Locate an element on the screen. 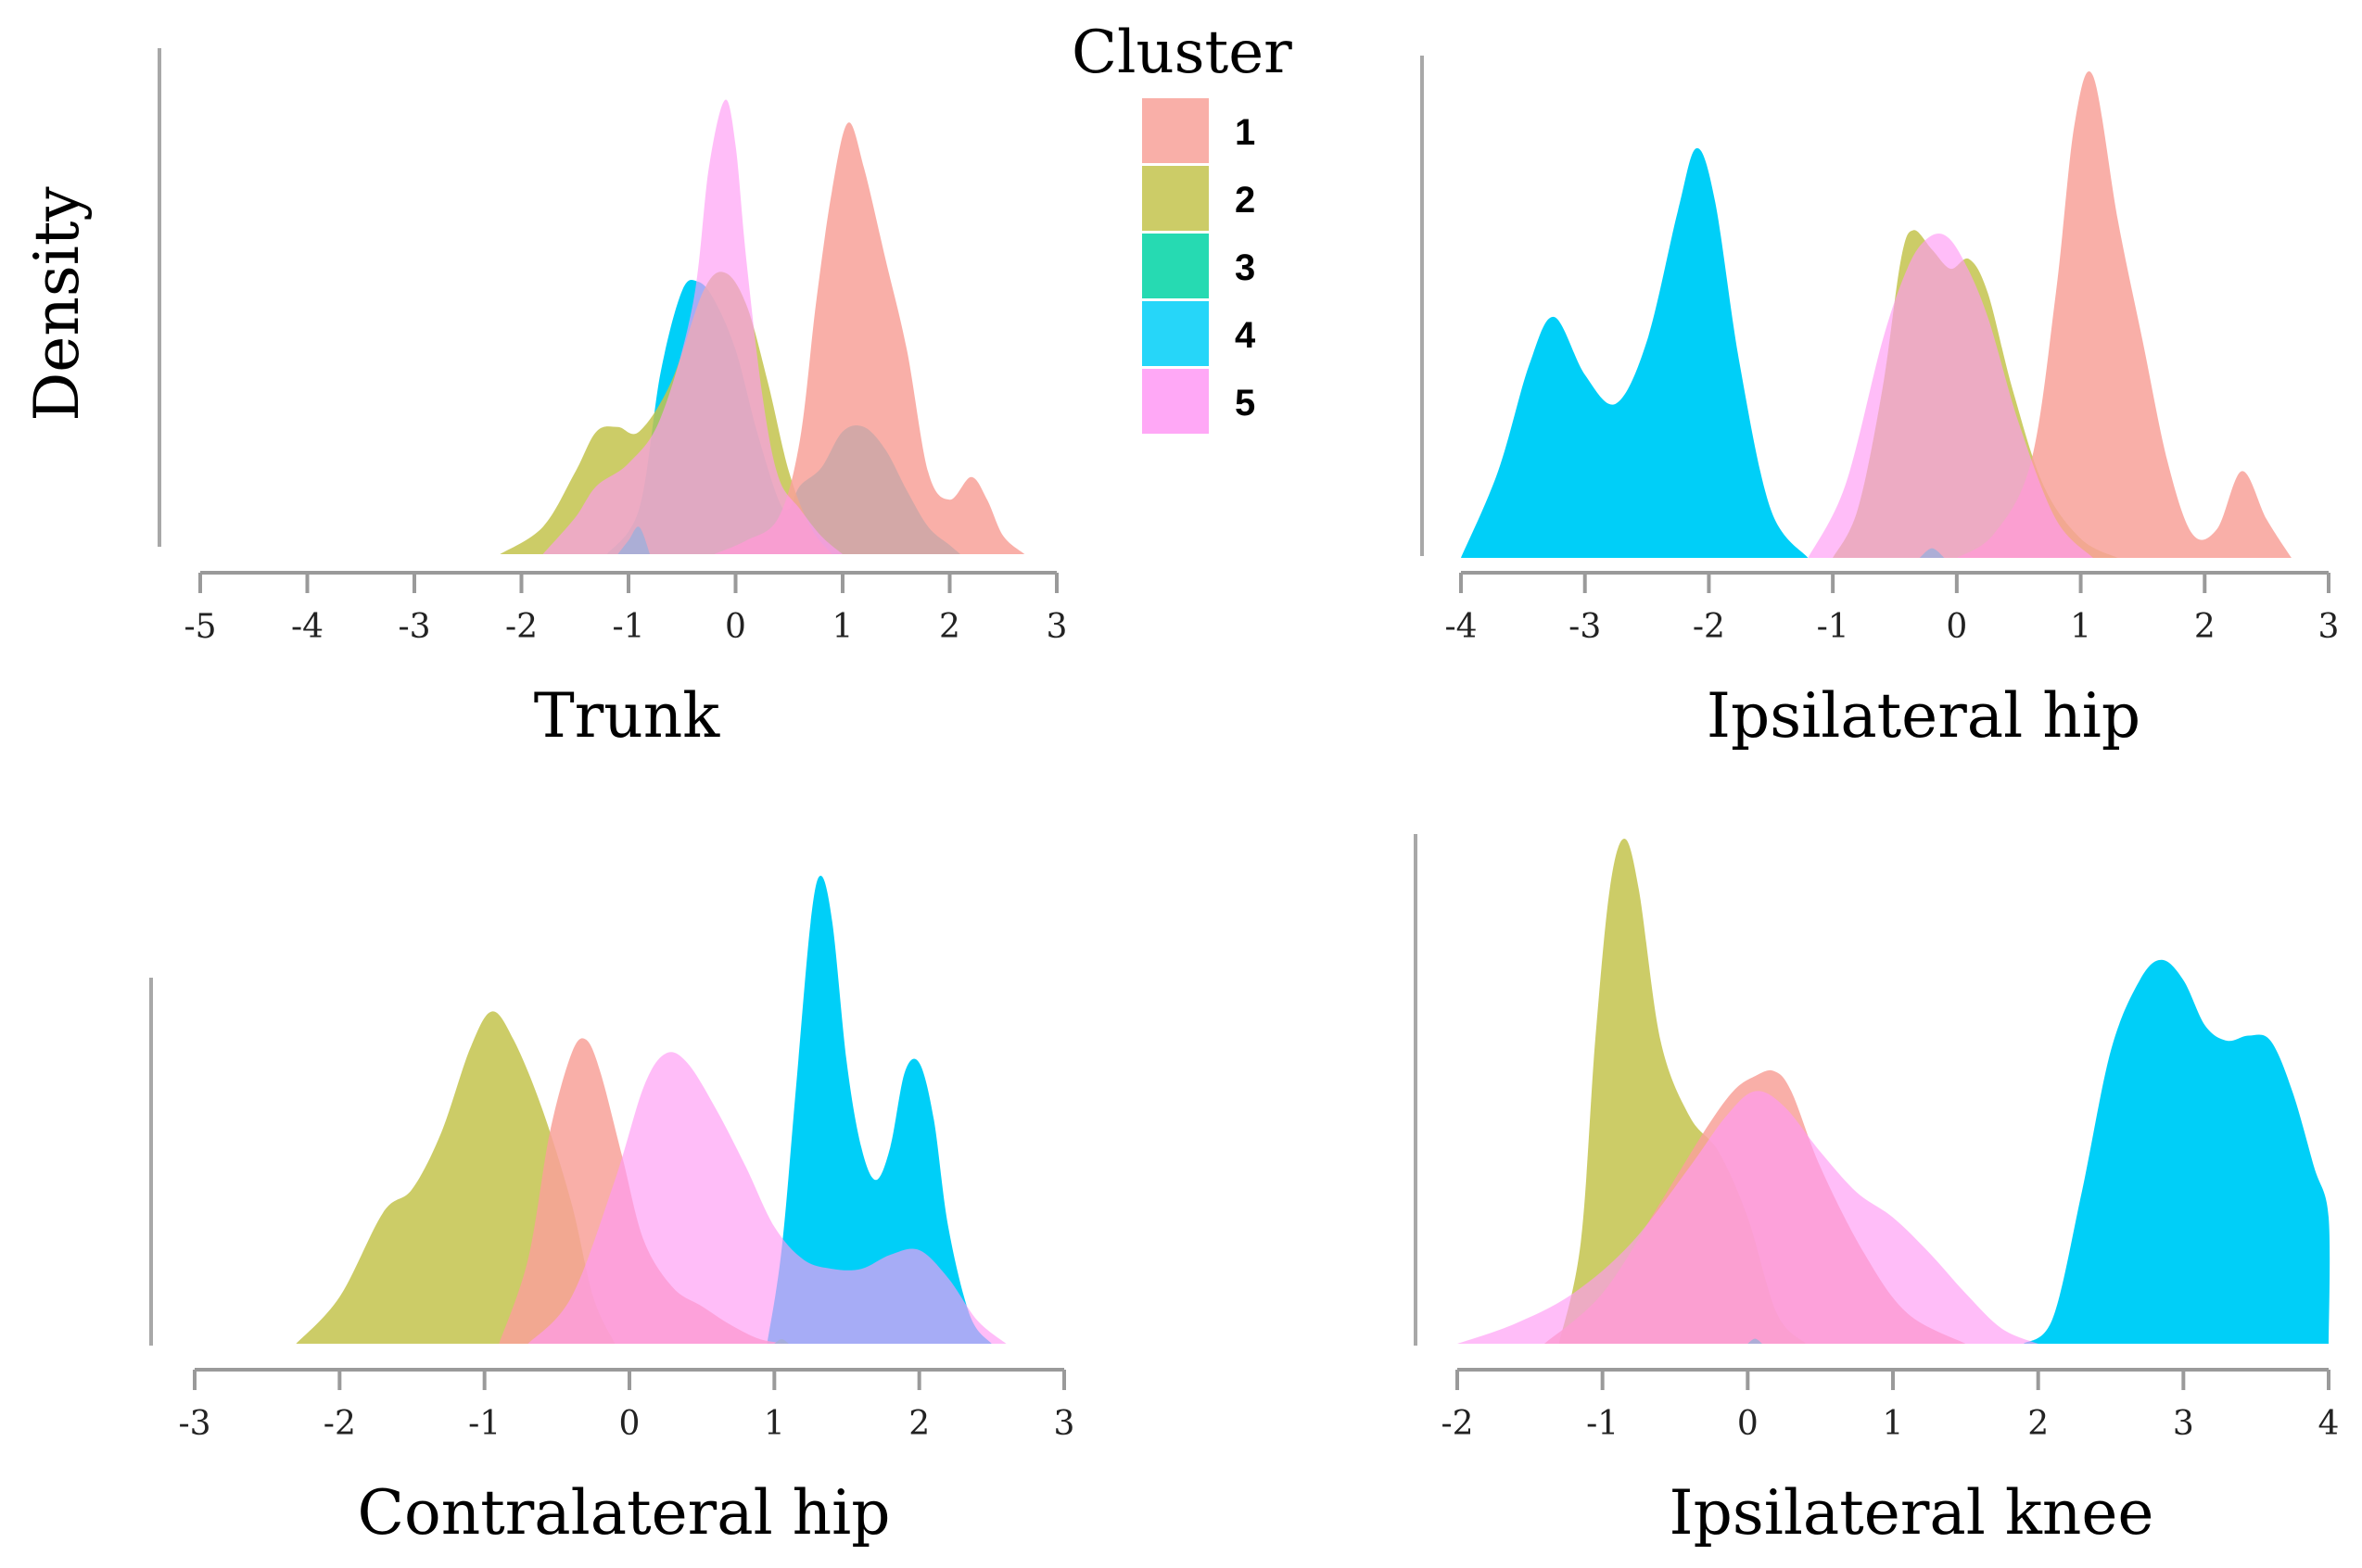  cluster-legend: Cluster 1 2 3 4 5 is located at coordinates (1182, 226).